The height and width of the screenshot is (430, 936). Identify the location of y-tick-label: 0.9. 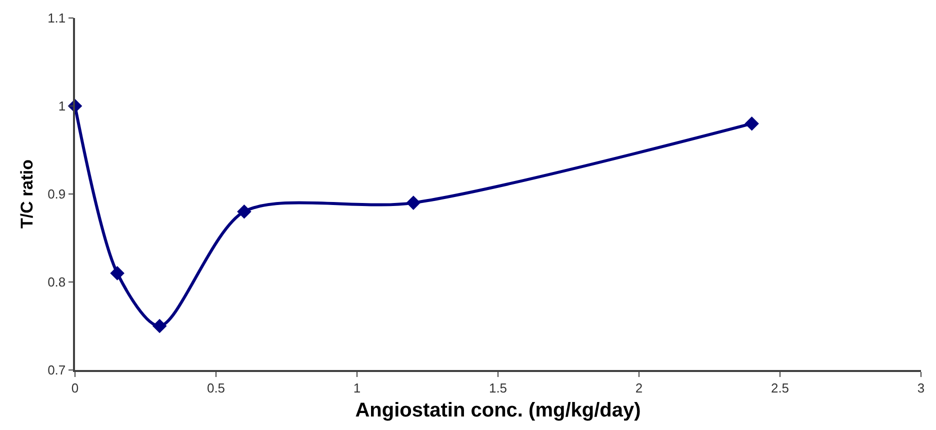
(57, 194).